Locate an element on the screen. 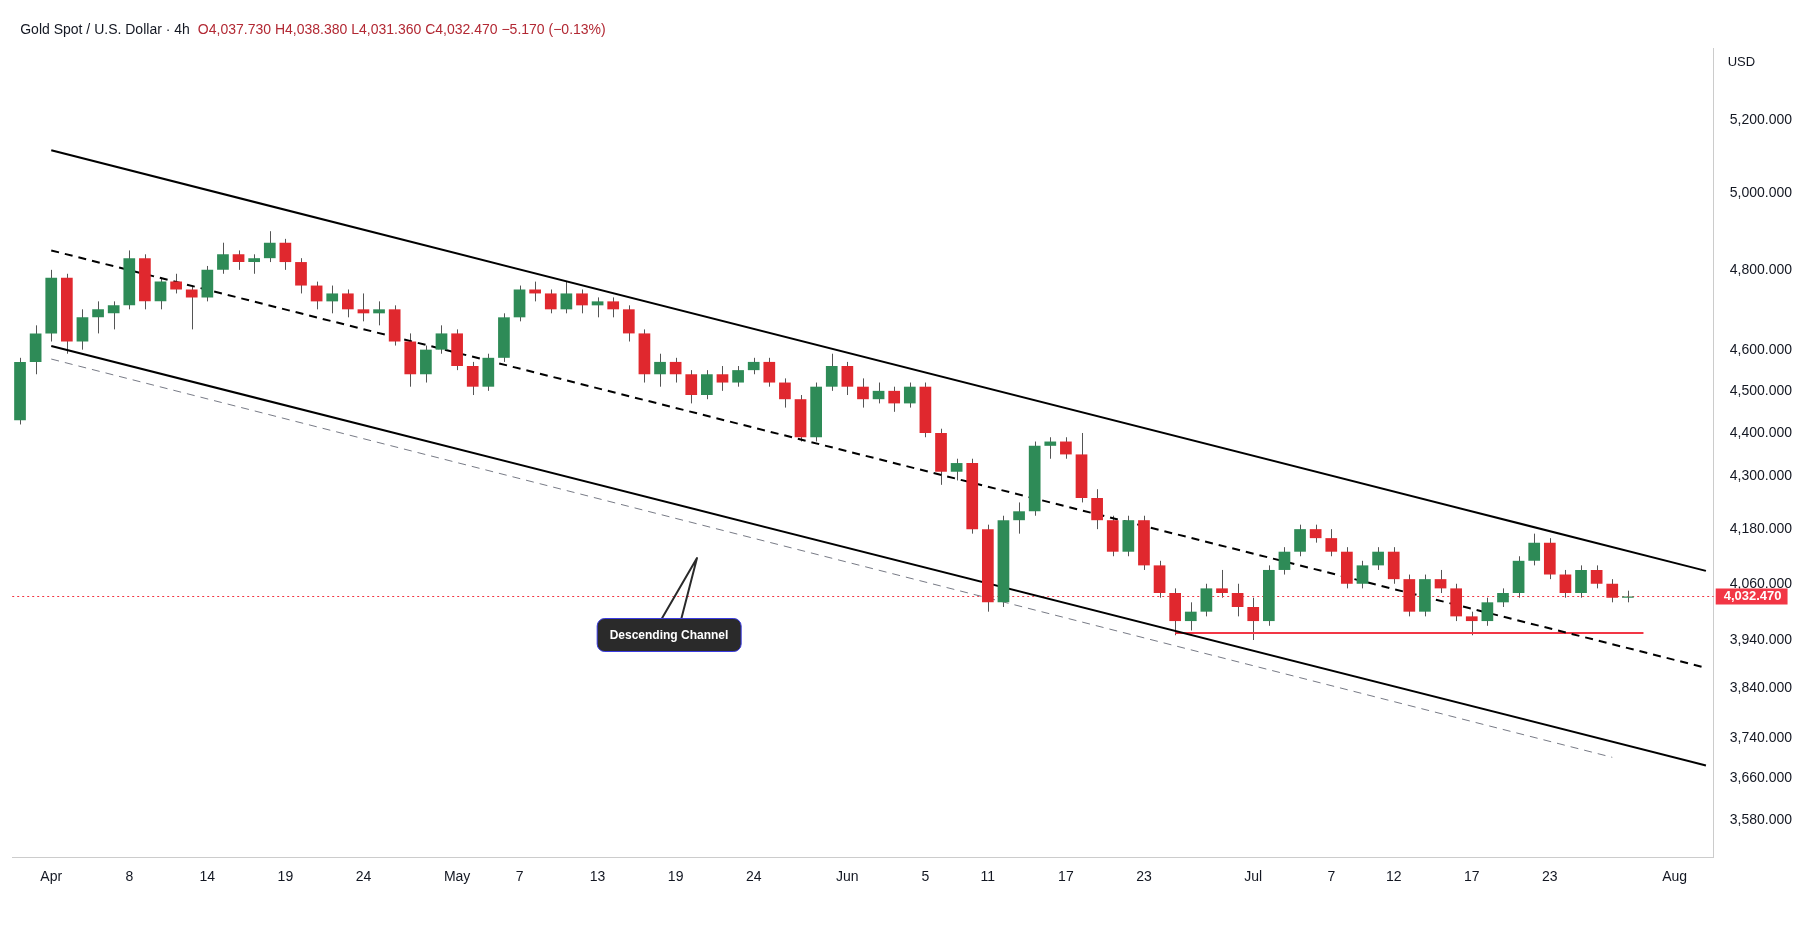  y-tick-label: 5,200.000 is located at coordinates (1761, 118).